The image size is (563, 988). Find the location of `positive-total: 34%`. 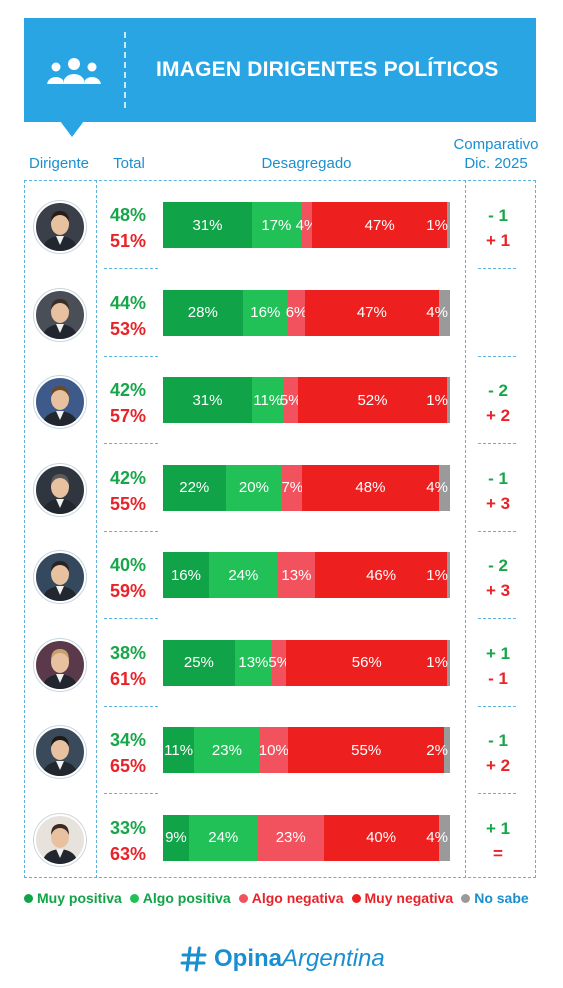

positive-total: 34% is located at coordinates (128, 740).